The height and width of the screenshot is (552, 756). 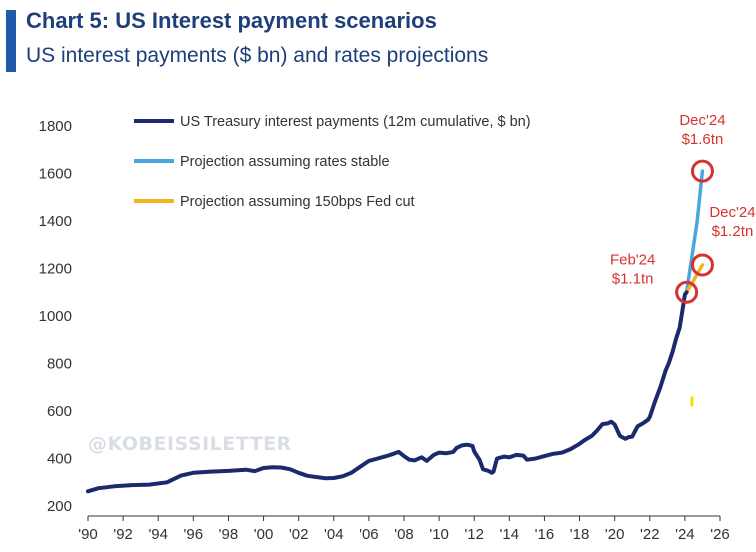 What do you see at coordinates (88, 534) in the screenshot?
I see `x-tick-label: '90` at bounding box center [88, 534].